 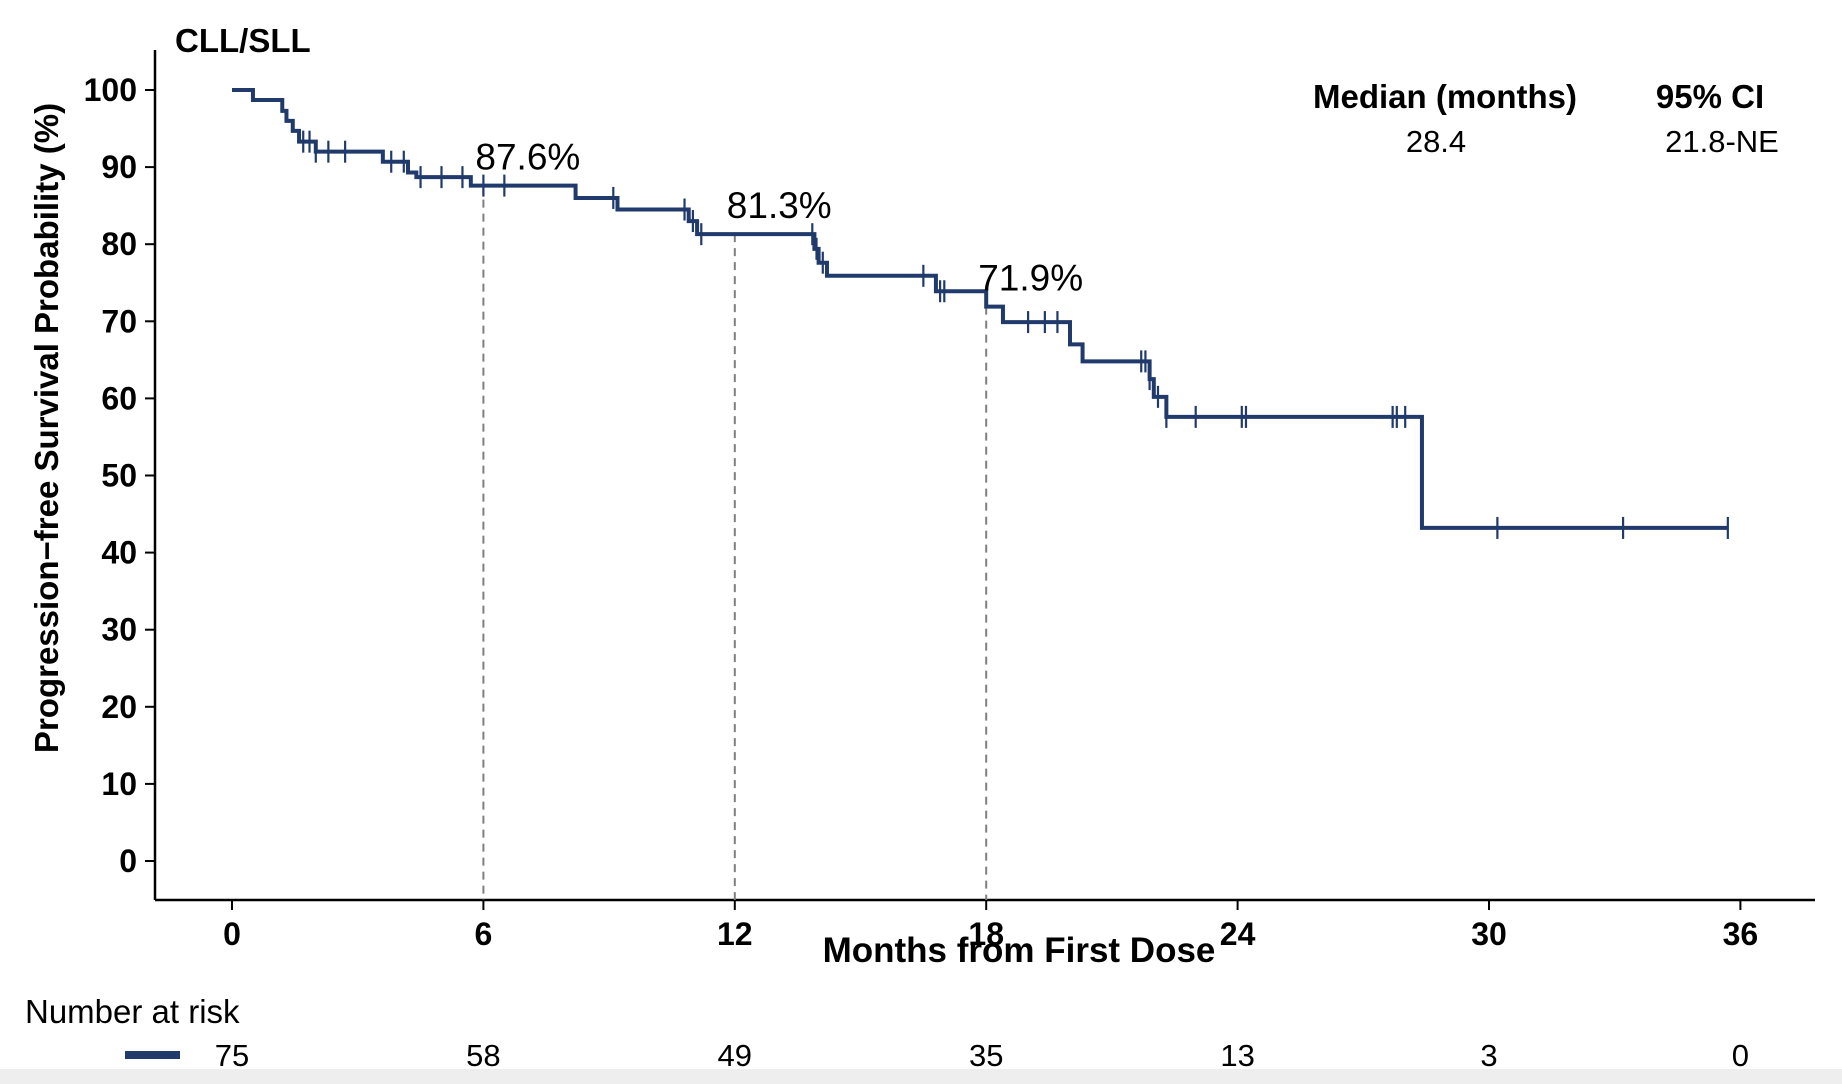 I want to click on y-tick-label: 70, so click(x=119, y=321).